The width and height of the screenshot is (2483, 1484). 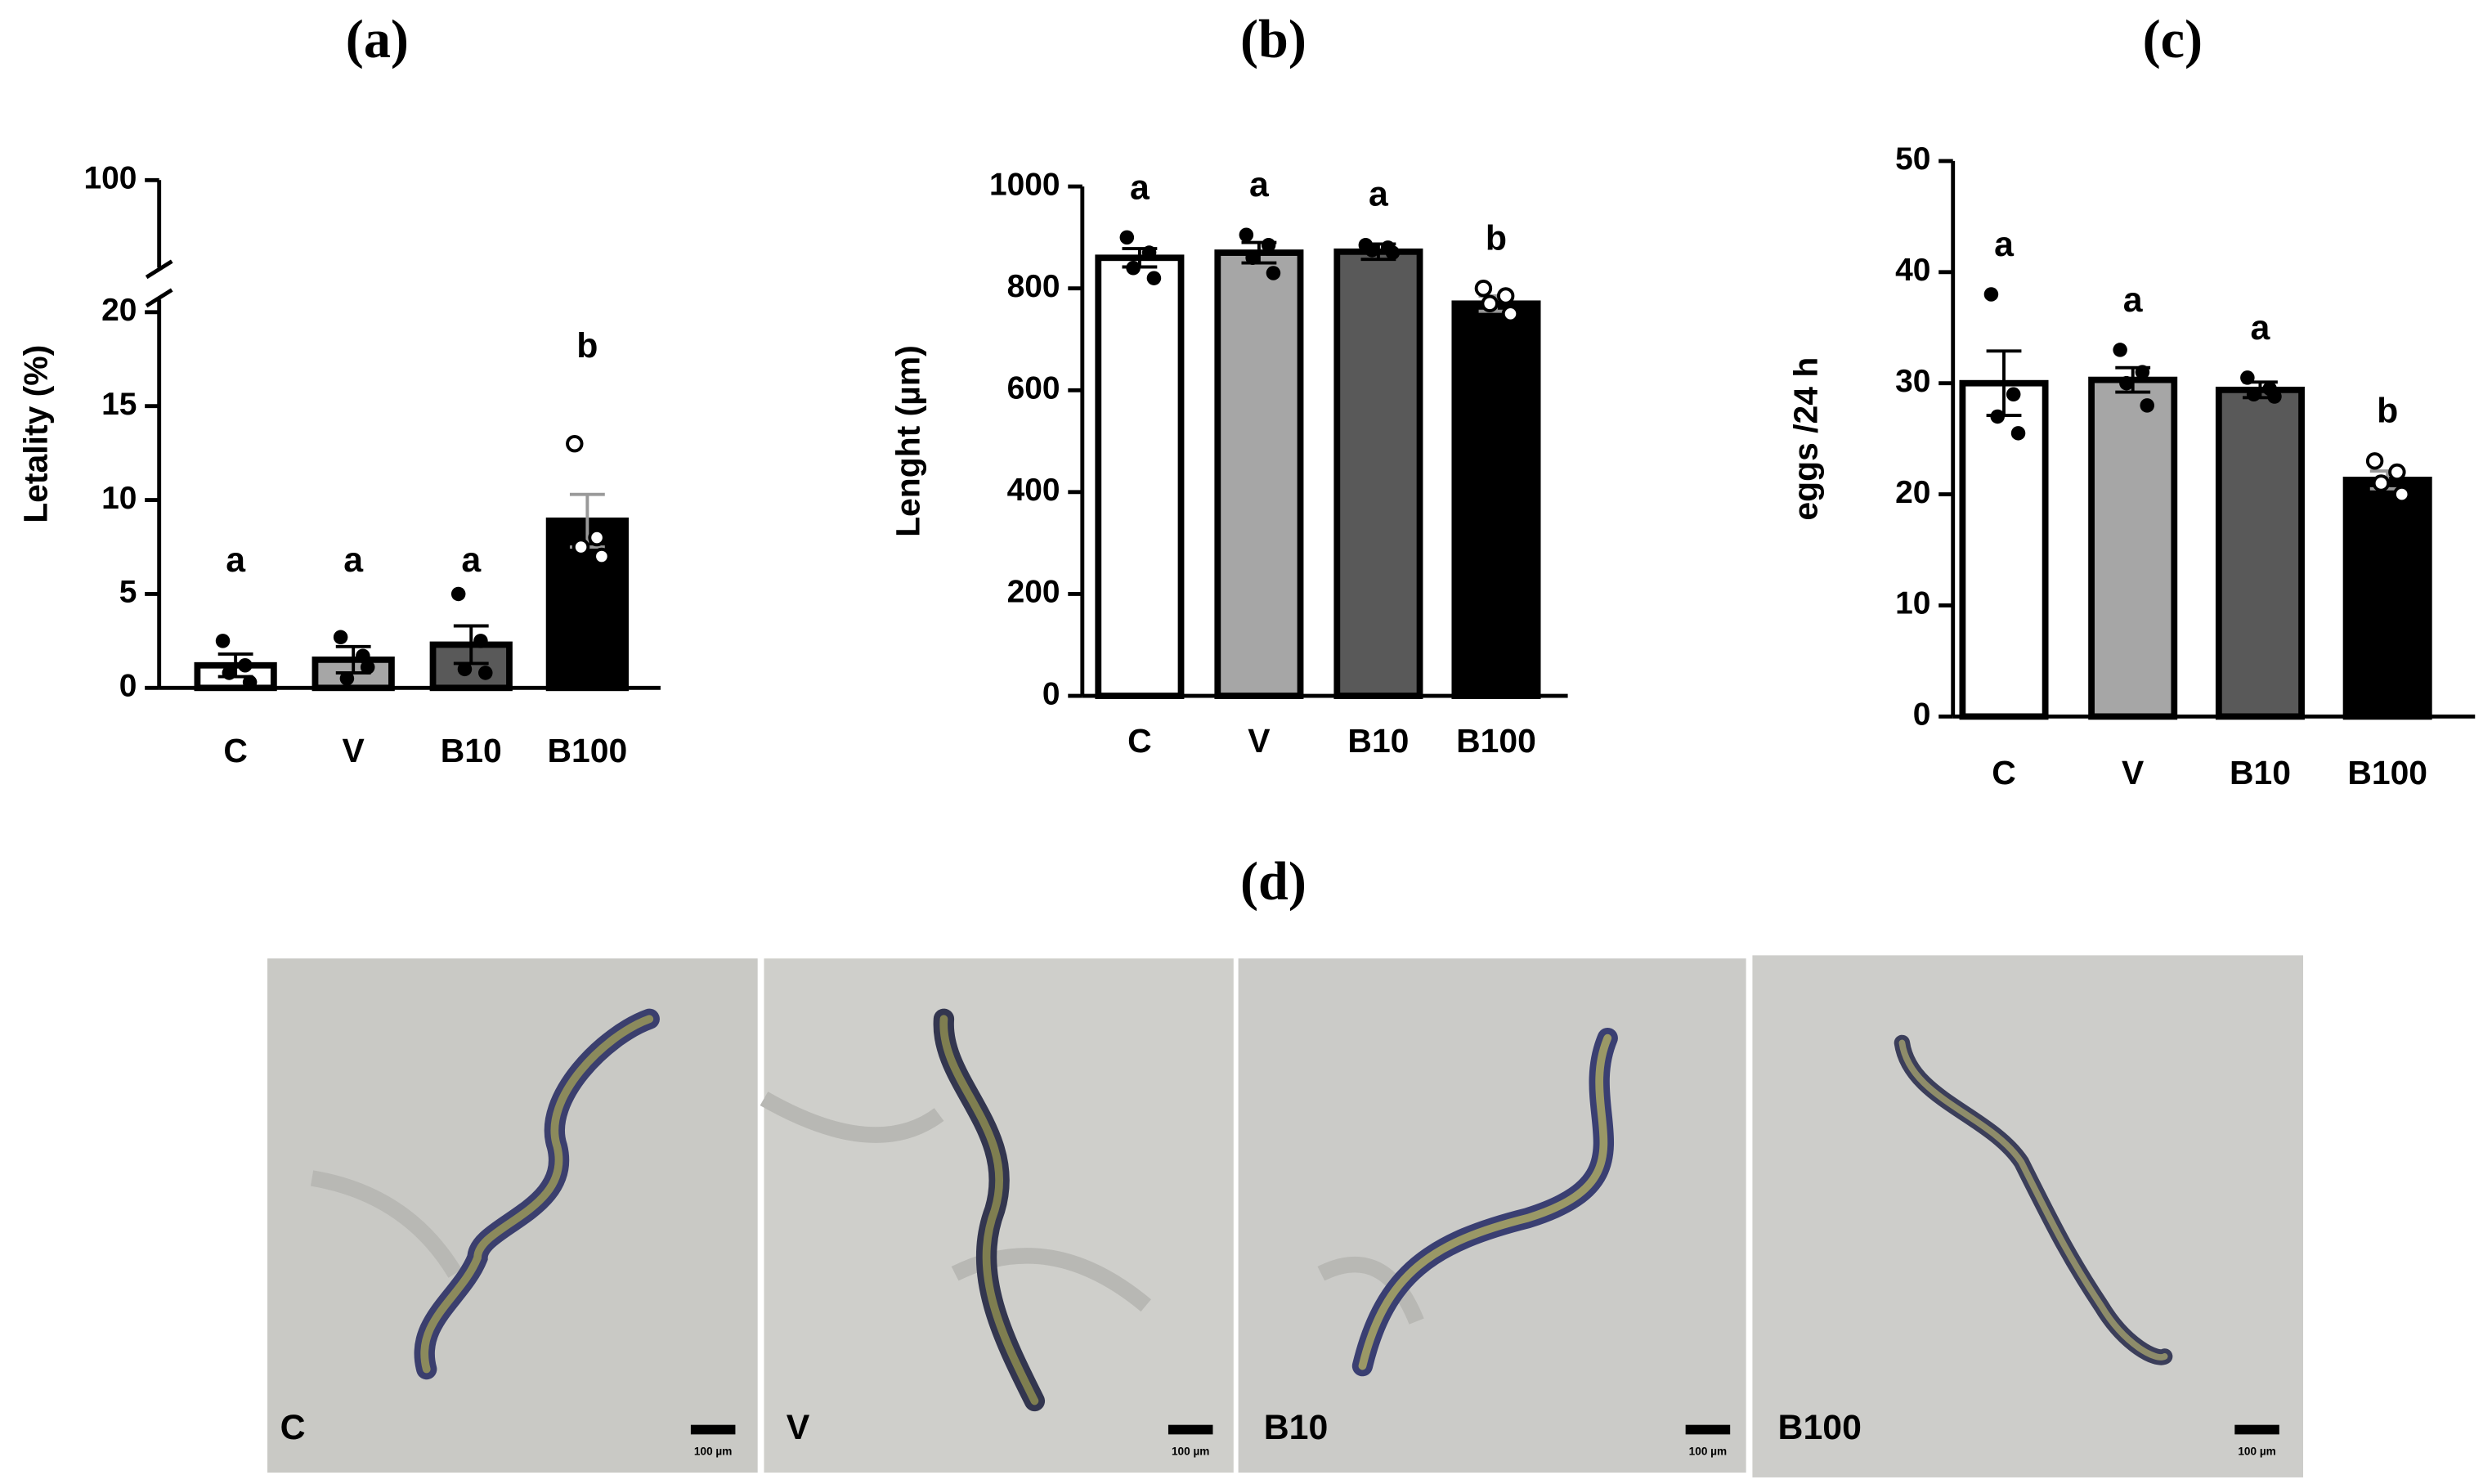 What do you see at coordinates (798, 1427) in the screenshot?
I see `panel-label: V` at bounding box center [798, 1427].